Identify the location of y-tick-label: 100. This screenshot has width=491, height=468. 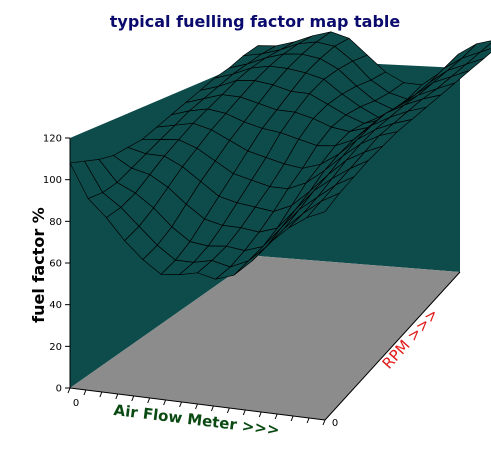
(52, 180).